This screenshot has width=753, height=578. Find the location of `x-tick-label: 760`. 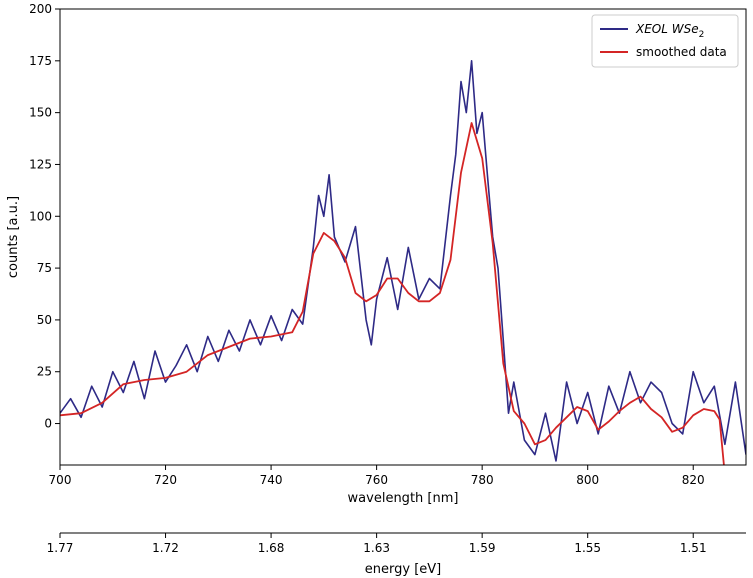

x-tick-label: 760 is located at coordinates (376, 480).